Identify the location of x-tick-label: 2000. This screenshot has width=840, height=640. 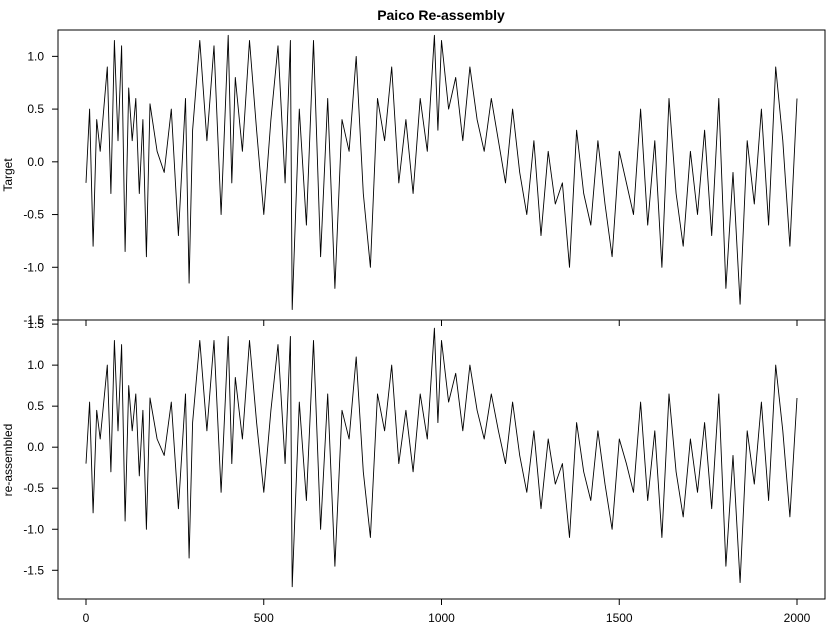
(797, 618).